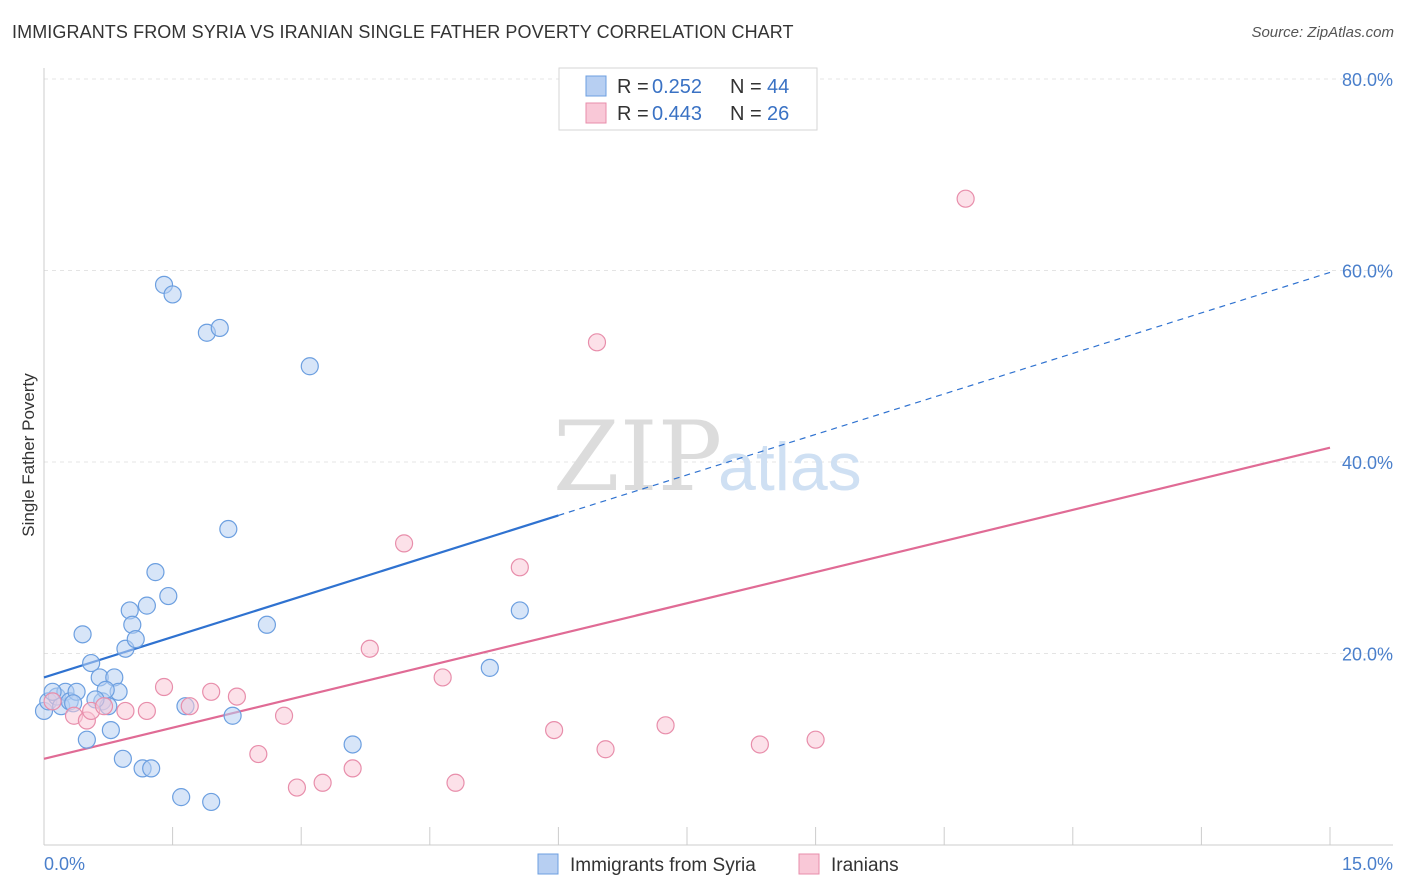  I want to click on watermark-zip: ZIP, so click(637, 457).